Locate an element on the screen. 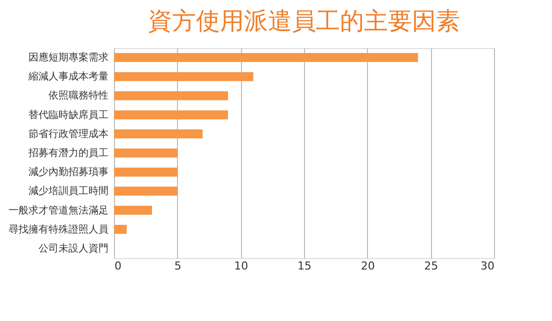 The height and width of the screenshot is (321, 552). y-tick-label: 尋找擁有特殊證照人員 is located at coordinates (58, 229).